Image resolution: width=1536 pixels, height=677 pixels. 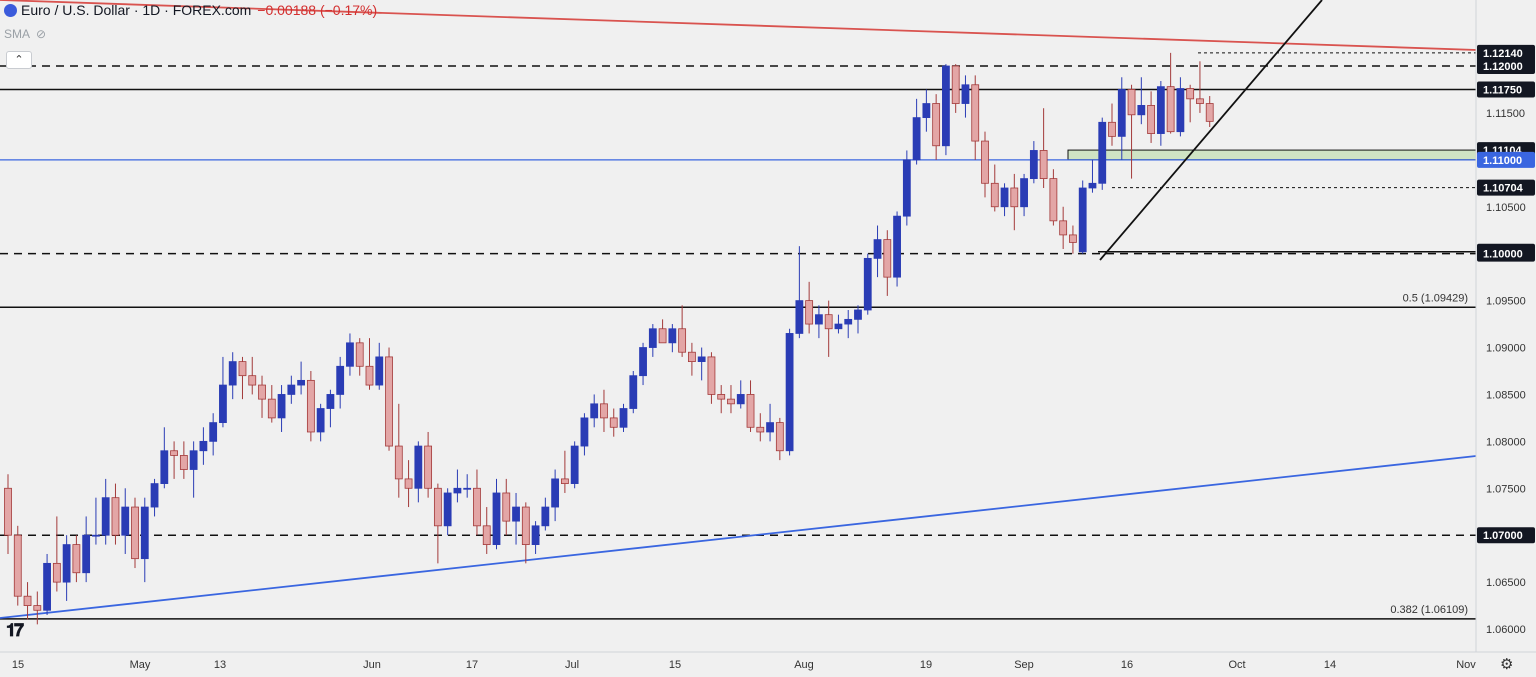 I want to click on indicator-legend: SMA ⊘, so click(x=25, y=34).